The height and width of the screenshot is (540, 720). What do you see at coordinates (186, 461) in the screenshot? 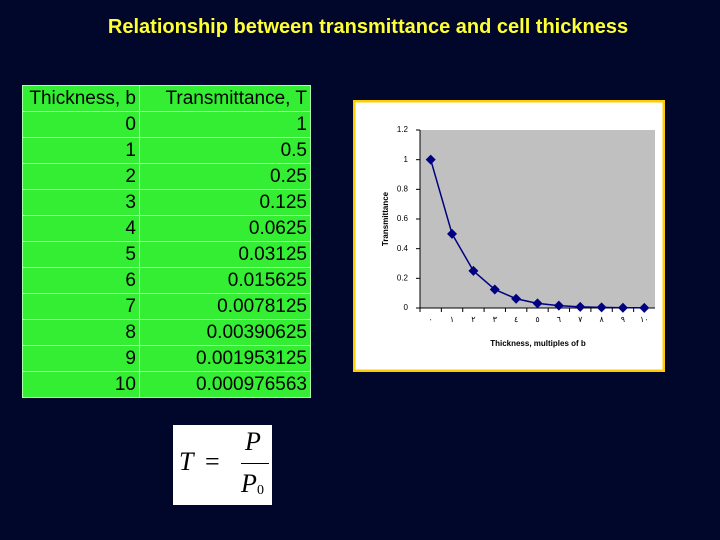
I see `formula-lhs: T` at bounding box center [186, 461].